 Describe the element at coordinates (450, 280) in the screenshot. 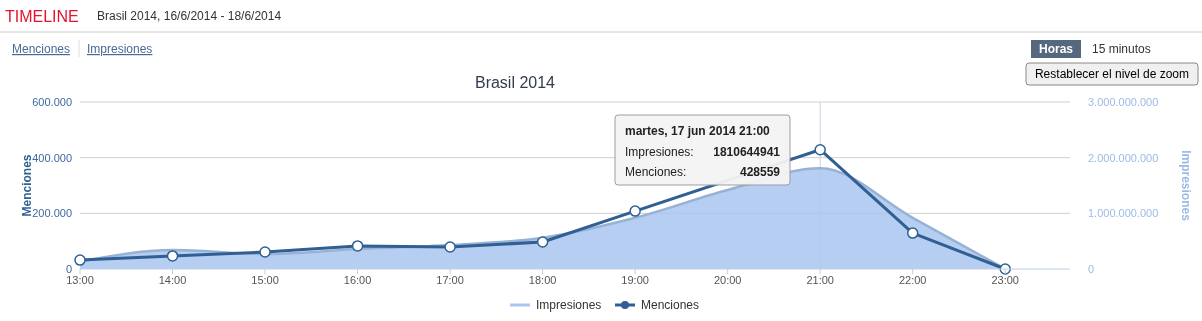

I see `x-tick-label: 17:00` at that location.